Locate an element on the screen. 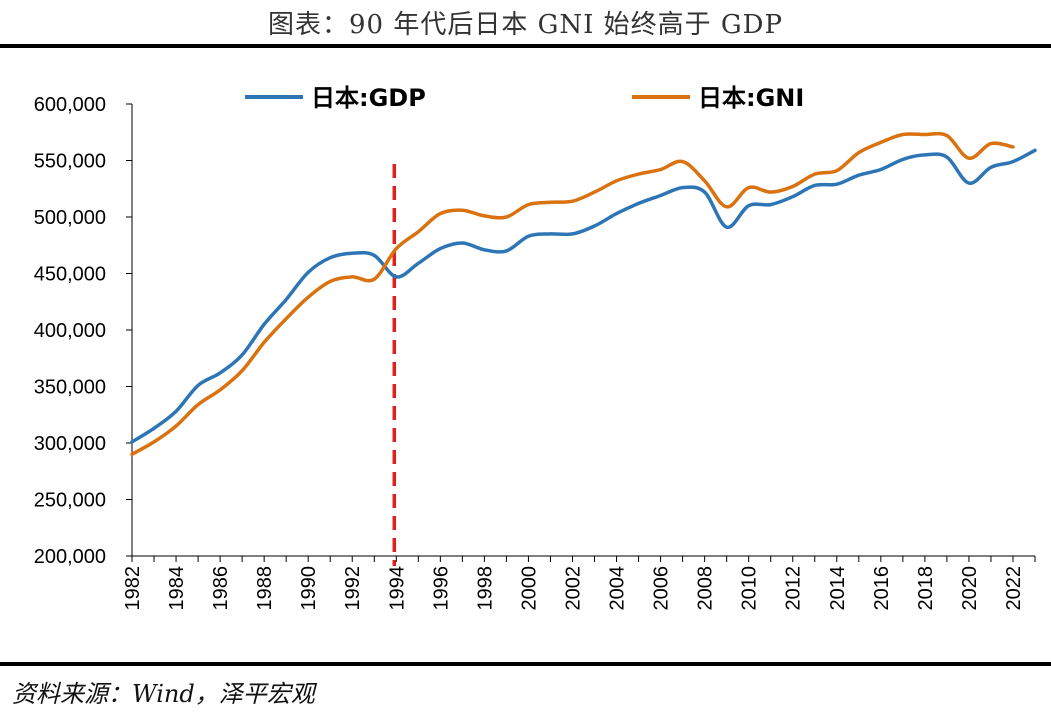  y-tick-label: 250,000 is located at coordinates (70, 501).